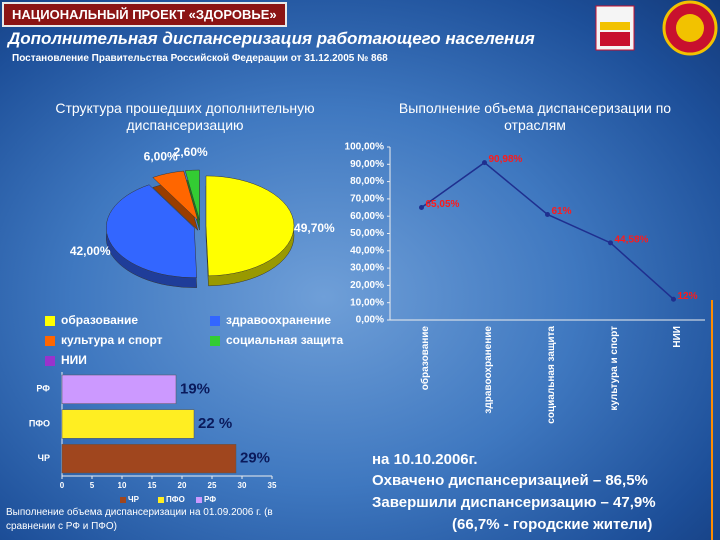 This screenshot has width=720, height=540. I want to click on legend-label: здравоохранение, so click(278, 320).